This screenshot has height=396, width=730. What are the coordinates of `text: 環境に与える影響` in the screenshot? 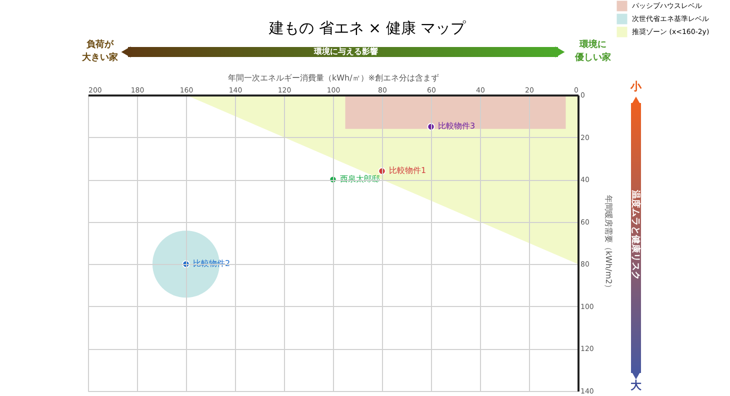 It's located at (345, 51).